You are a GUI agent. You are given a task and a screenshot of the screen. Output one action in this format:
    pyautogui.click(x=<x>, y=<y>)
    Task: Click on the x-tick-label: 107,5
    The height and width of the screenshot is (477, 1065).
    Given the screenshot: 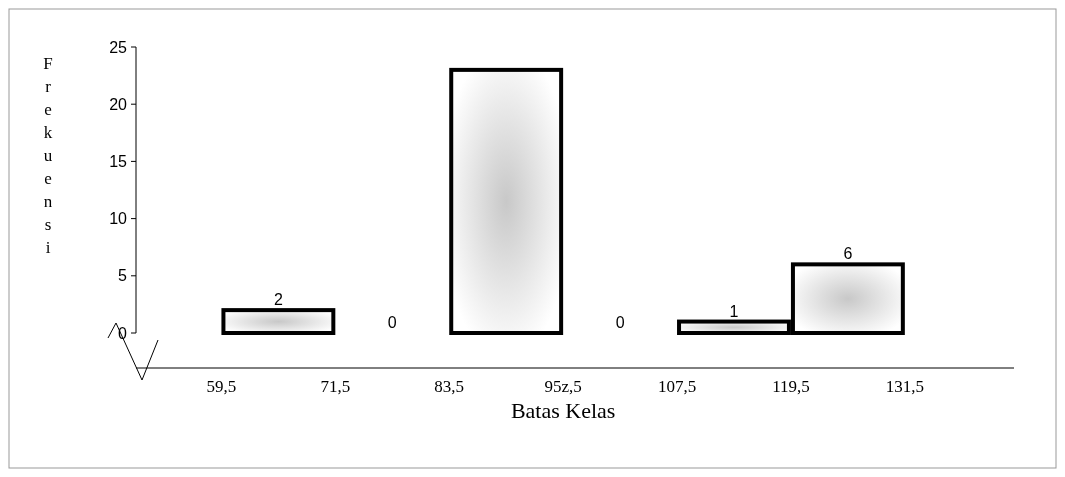 What is the action you would take?
    pyautogui.click(x=677, y=386)
    